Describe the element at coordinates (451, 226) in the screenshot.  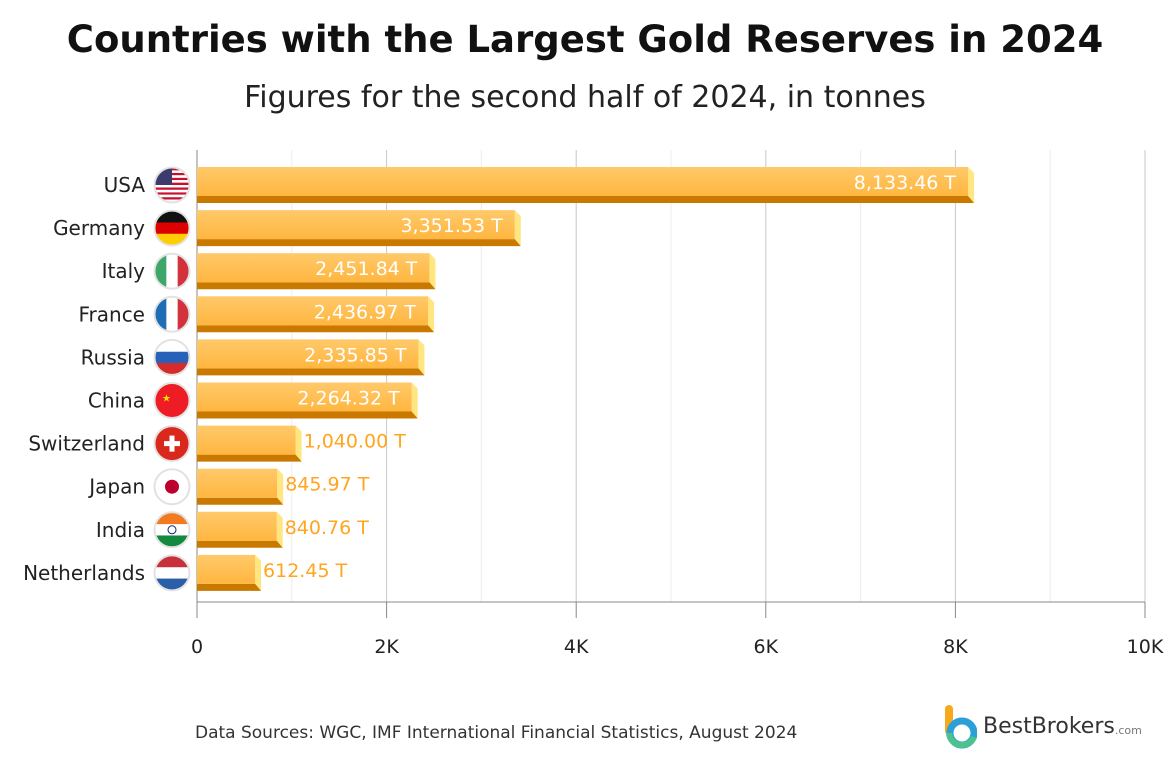
I see `data-label: 3,351.53 T` at that location.